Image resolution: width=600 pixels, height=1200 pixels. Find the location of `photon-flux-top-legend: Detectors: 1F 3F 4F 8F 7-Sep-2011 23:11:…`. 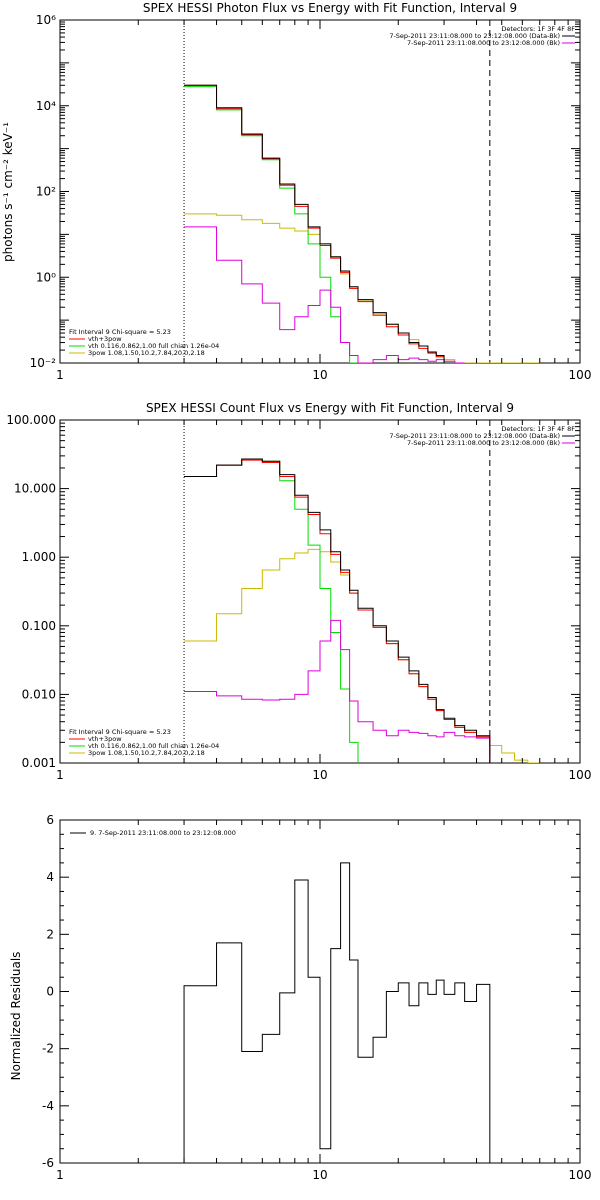

photon-flux-top-legend: Detectors: 1F 3F 4F 8F 7-Sep-2011 23:11:… is located at coordinates (482, 36).